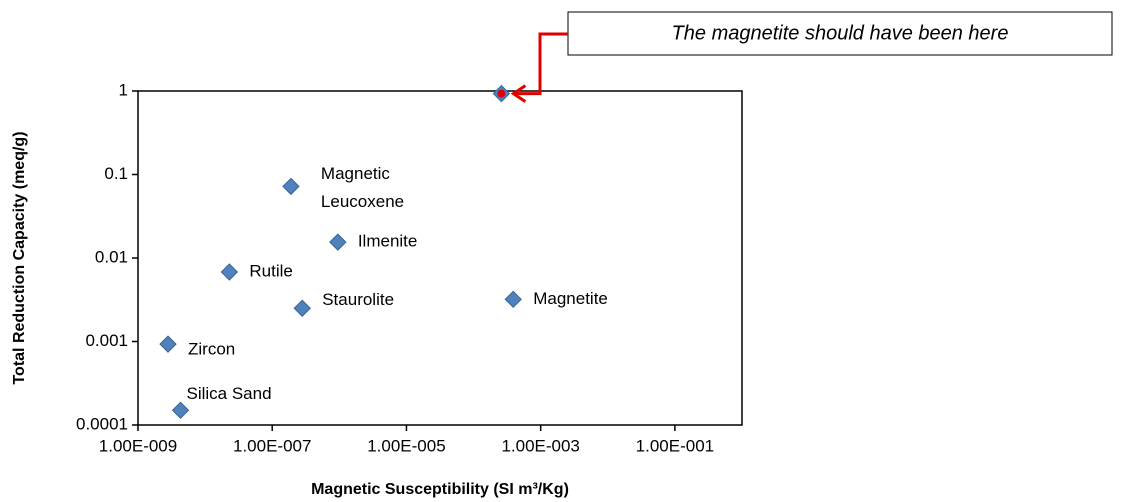  Describe the element at coordinates (388, 241) in the screenshot. I see `point-label: Ilmenite` at that location.